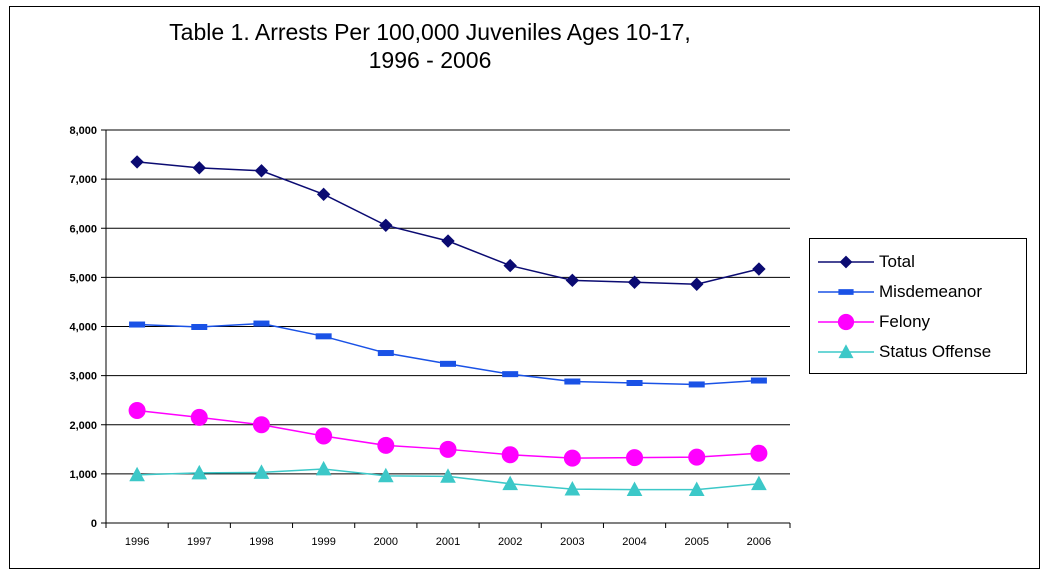 Image resolution: width=1052 pixels, height=576 pixels. I want to click on x-tick-label: 2003, so click(572, 542).